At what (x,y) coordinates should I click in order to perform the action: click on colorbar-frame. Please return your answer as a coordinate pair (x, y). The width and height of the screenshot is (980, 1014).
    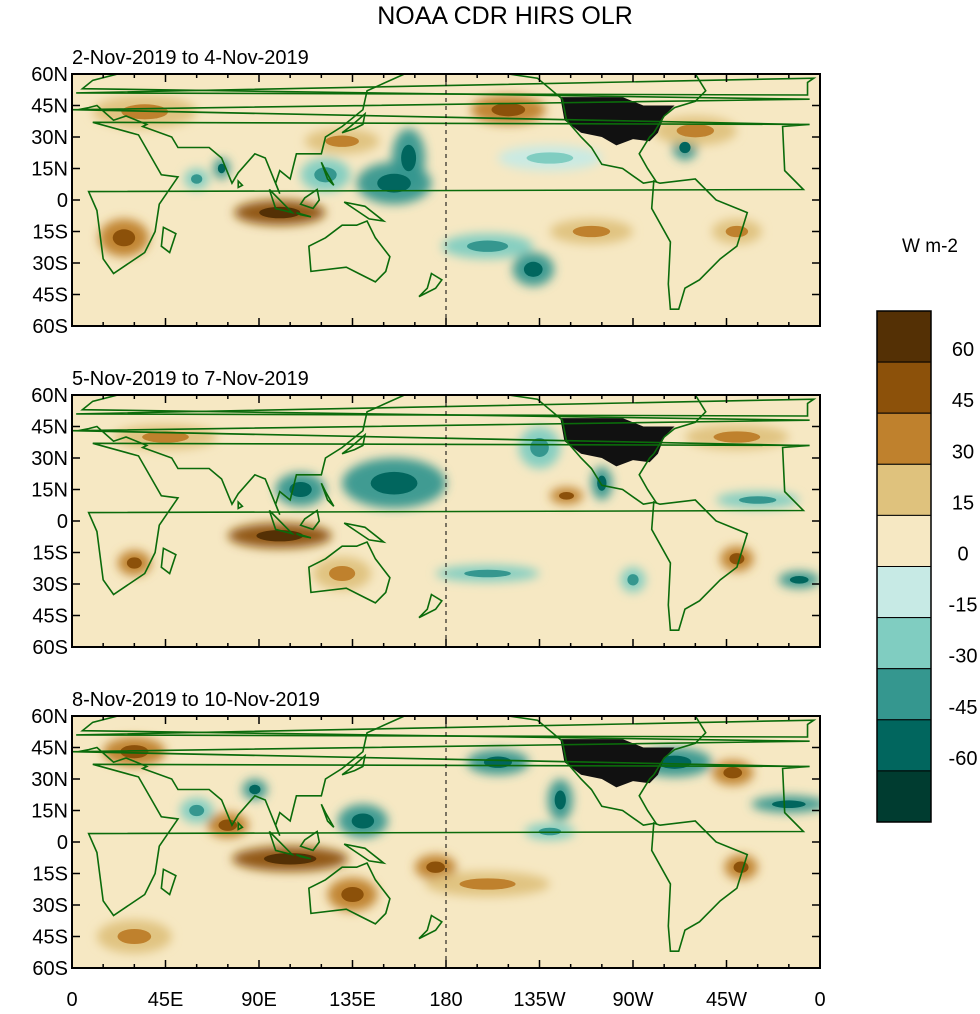
    Looking at the image, I should click on (904, 566).